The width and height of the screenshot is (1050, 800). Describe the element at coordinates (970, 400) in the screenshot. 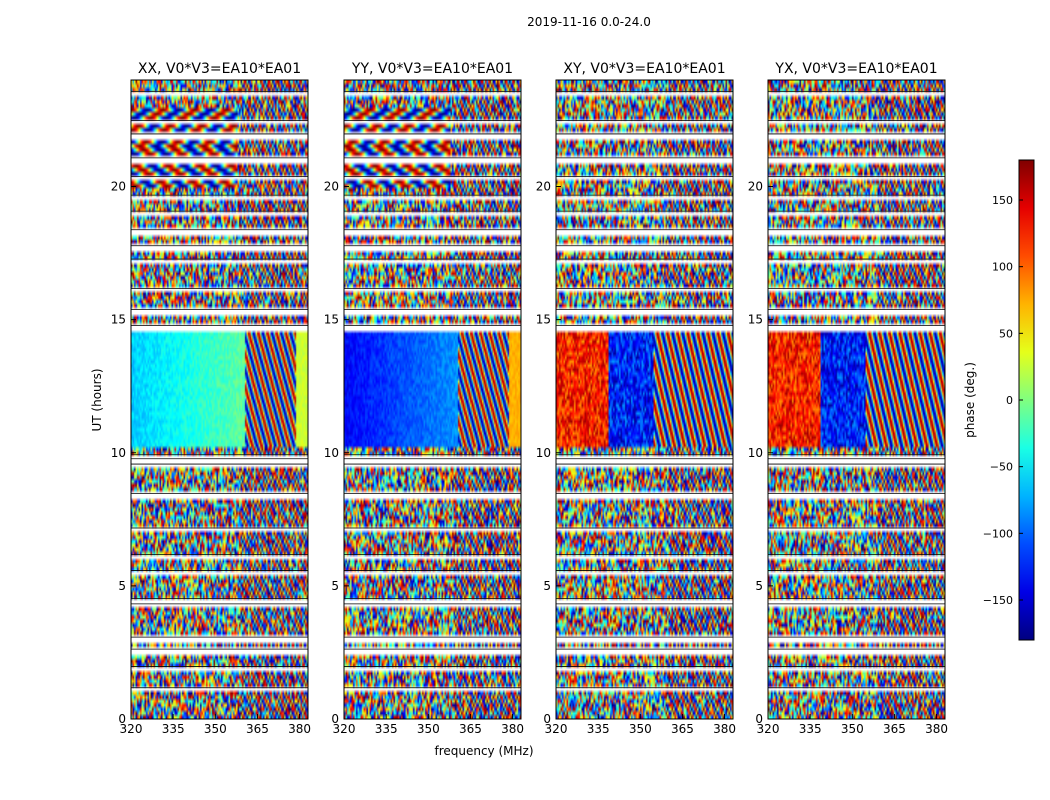

I see `colorbar-label: phase (deg.)` at that location.